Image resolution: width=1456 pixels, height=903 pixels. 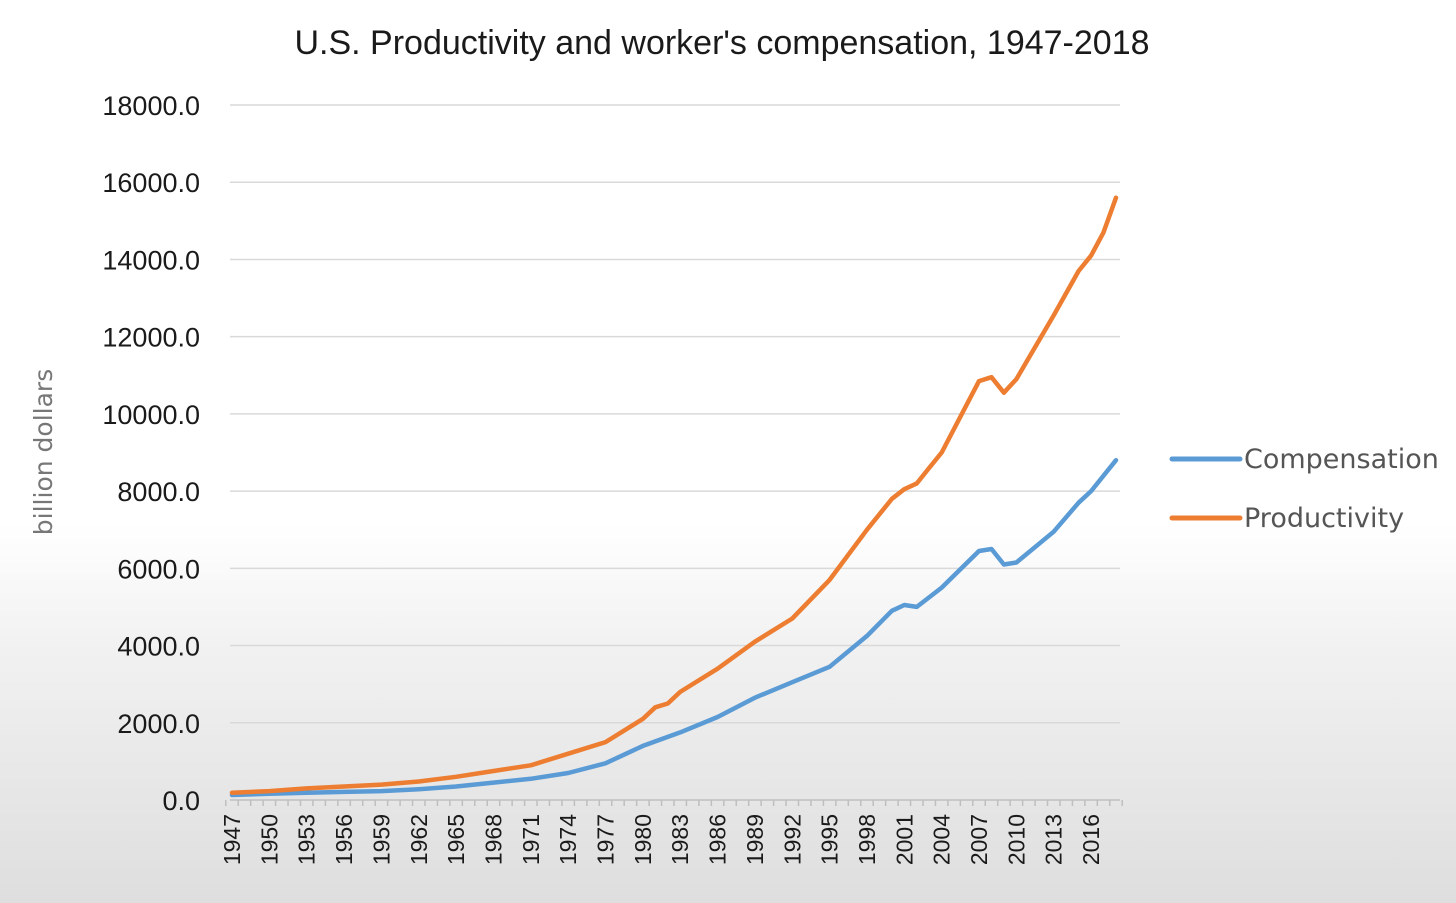 What do you see at coordinates (942, 839) in the screenshot?
I see `x-tick-label: 2004` at bounding box center [942, 839].